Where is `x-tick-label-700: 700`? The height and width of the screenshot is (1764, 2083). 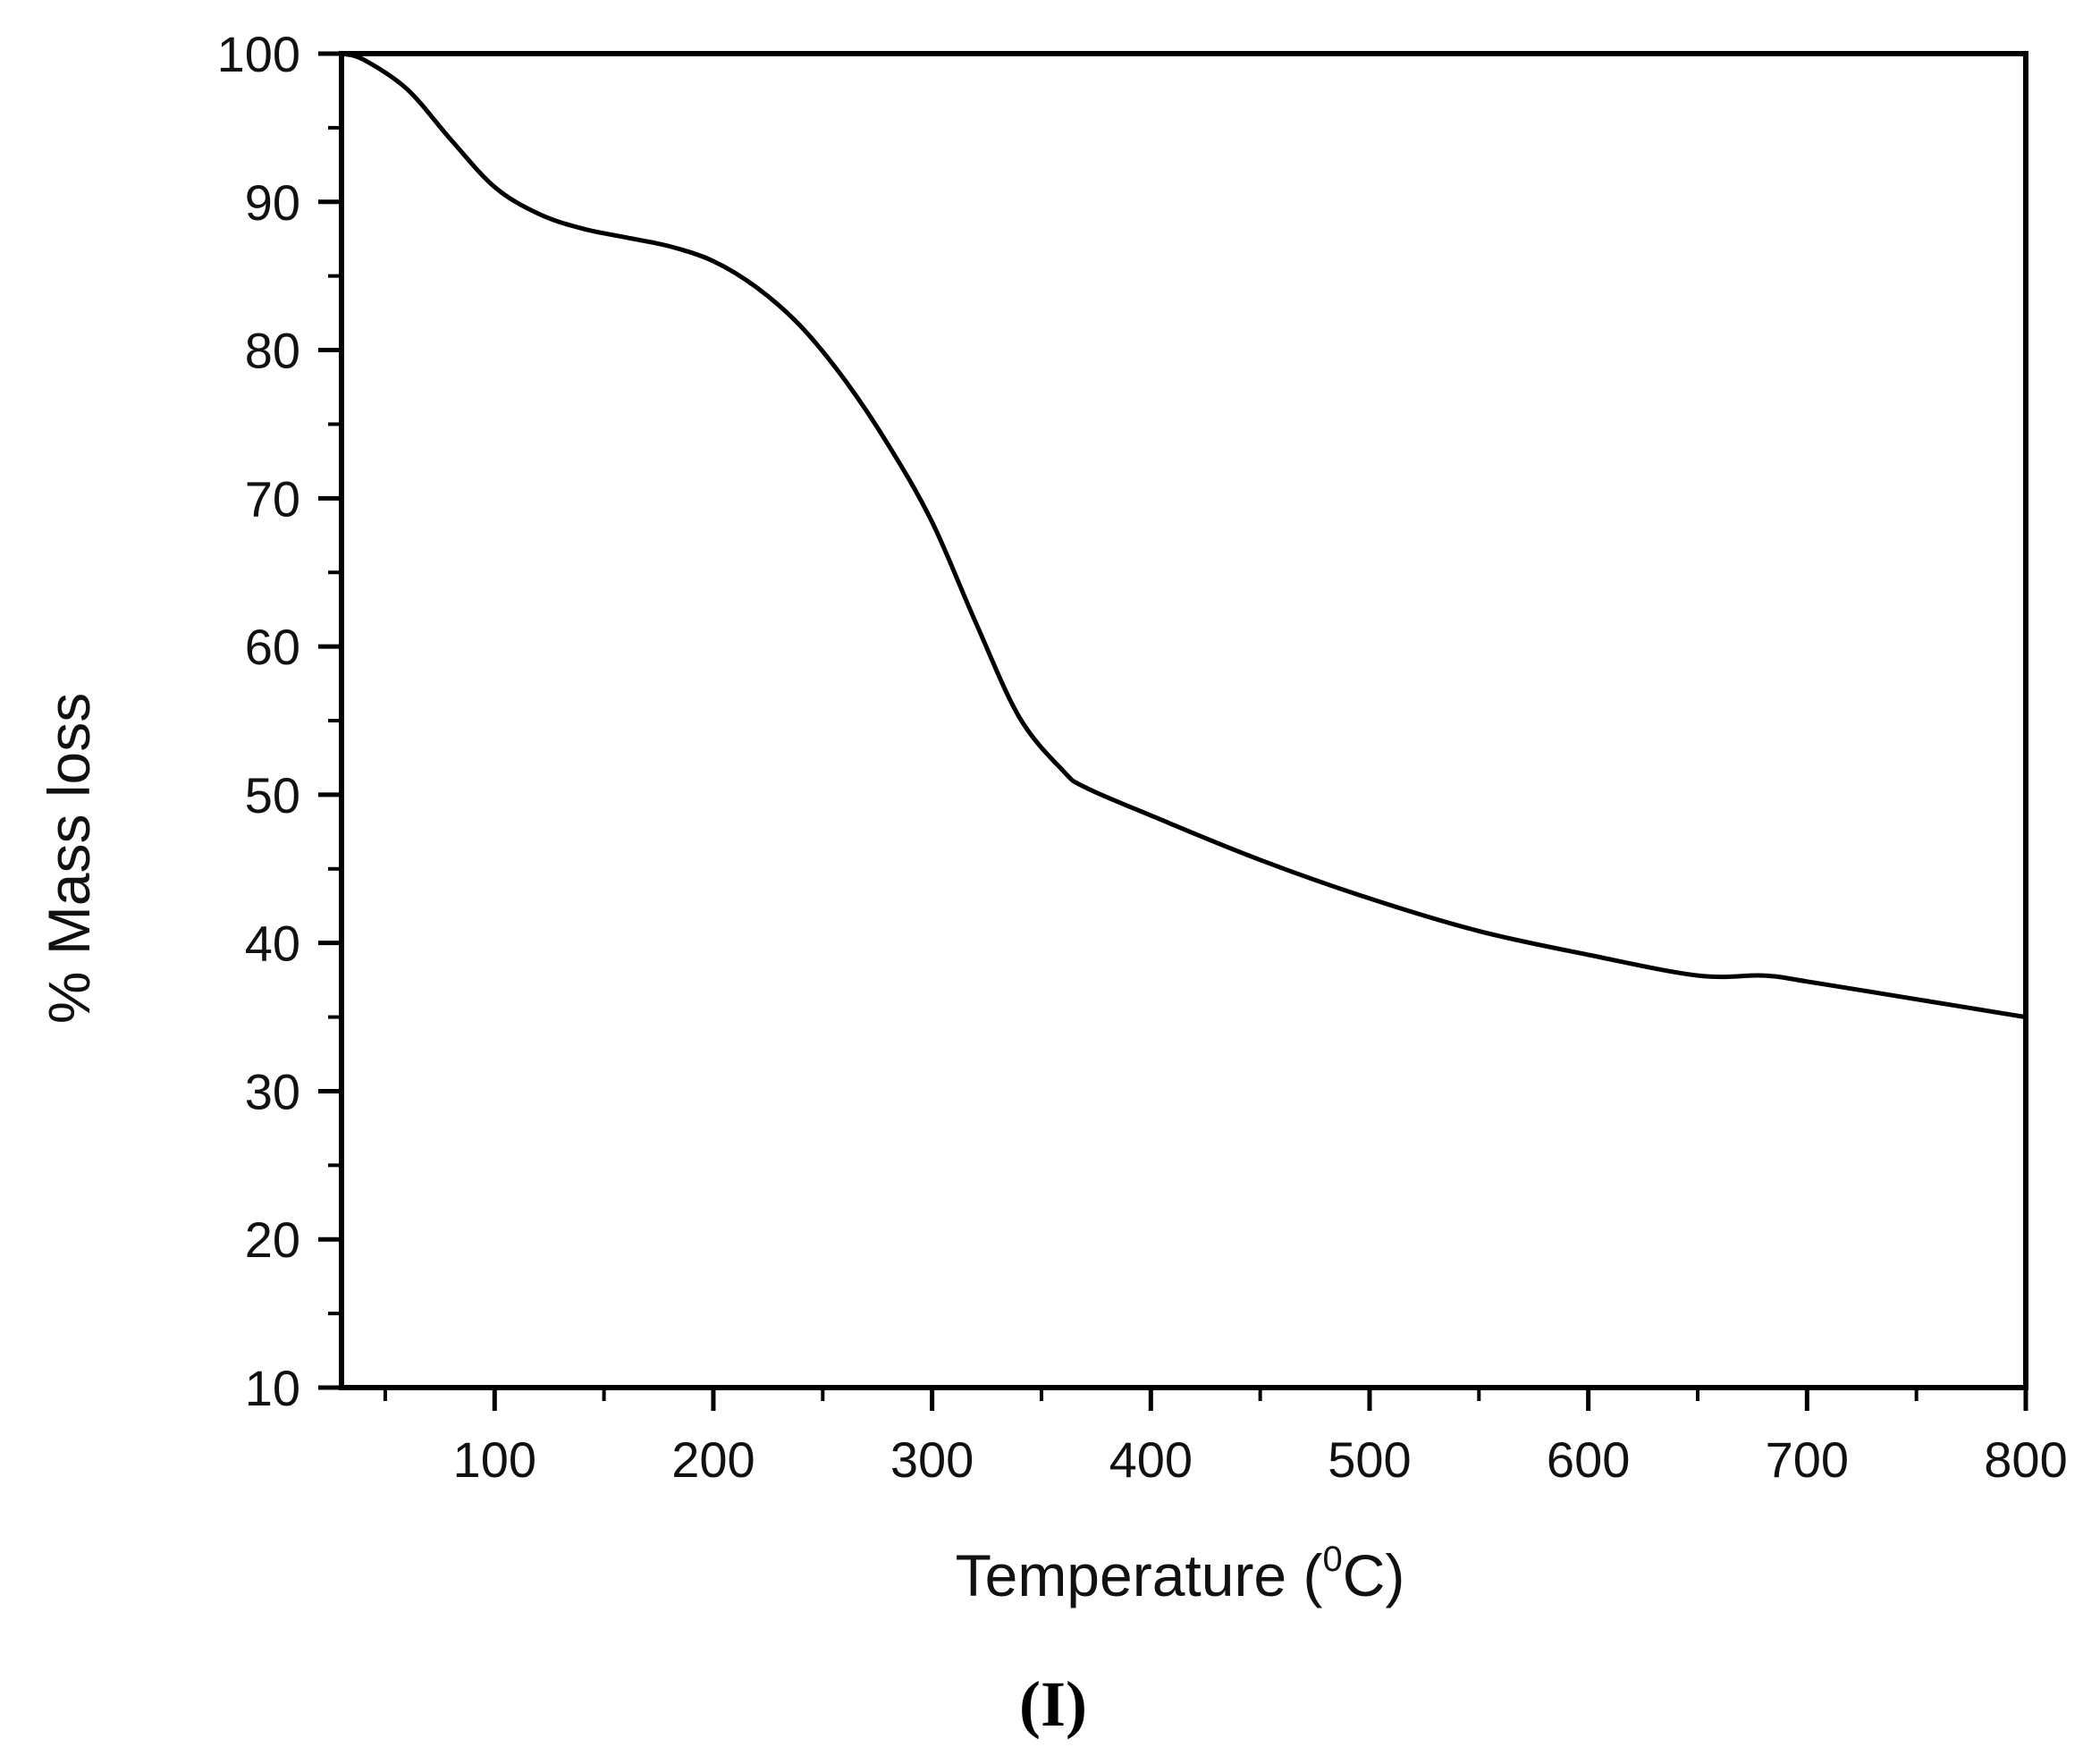
x-tick-label-700: 700 is located at coordinates (1807, 1459).